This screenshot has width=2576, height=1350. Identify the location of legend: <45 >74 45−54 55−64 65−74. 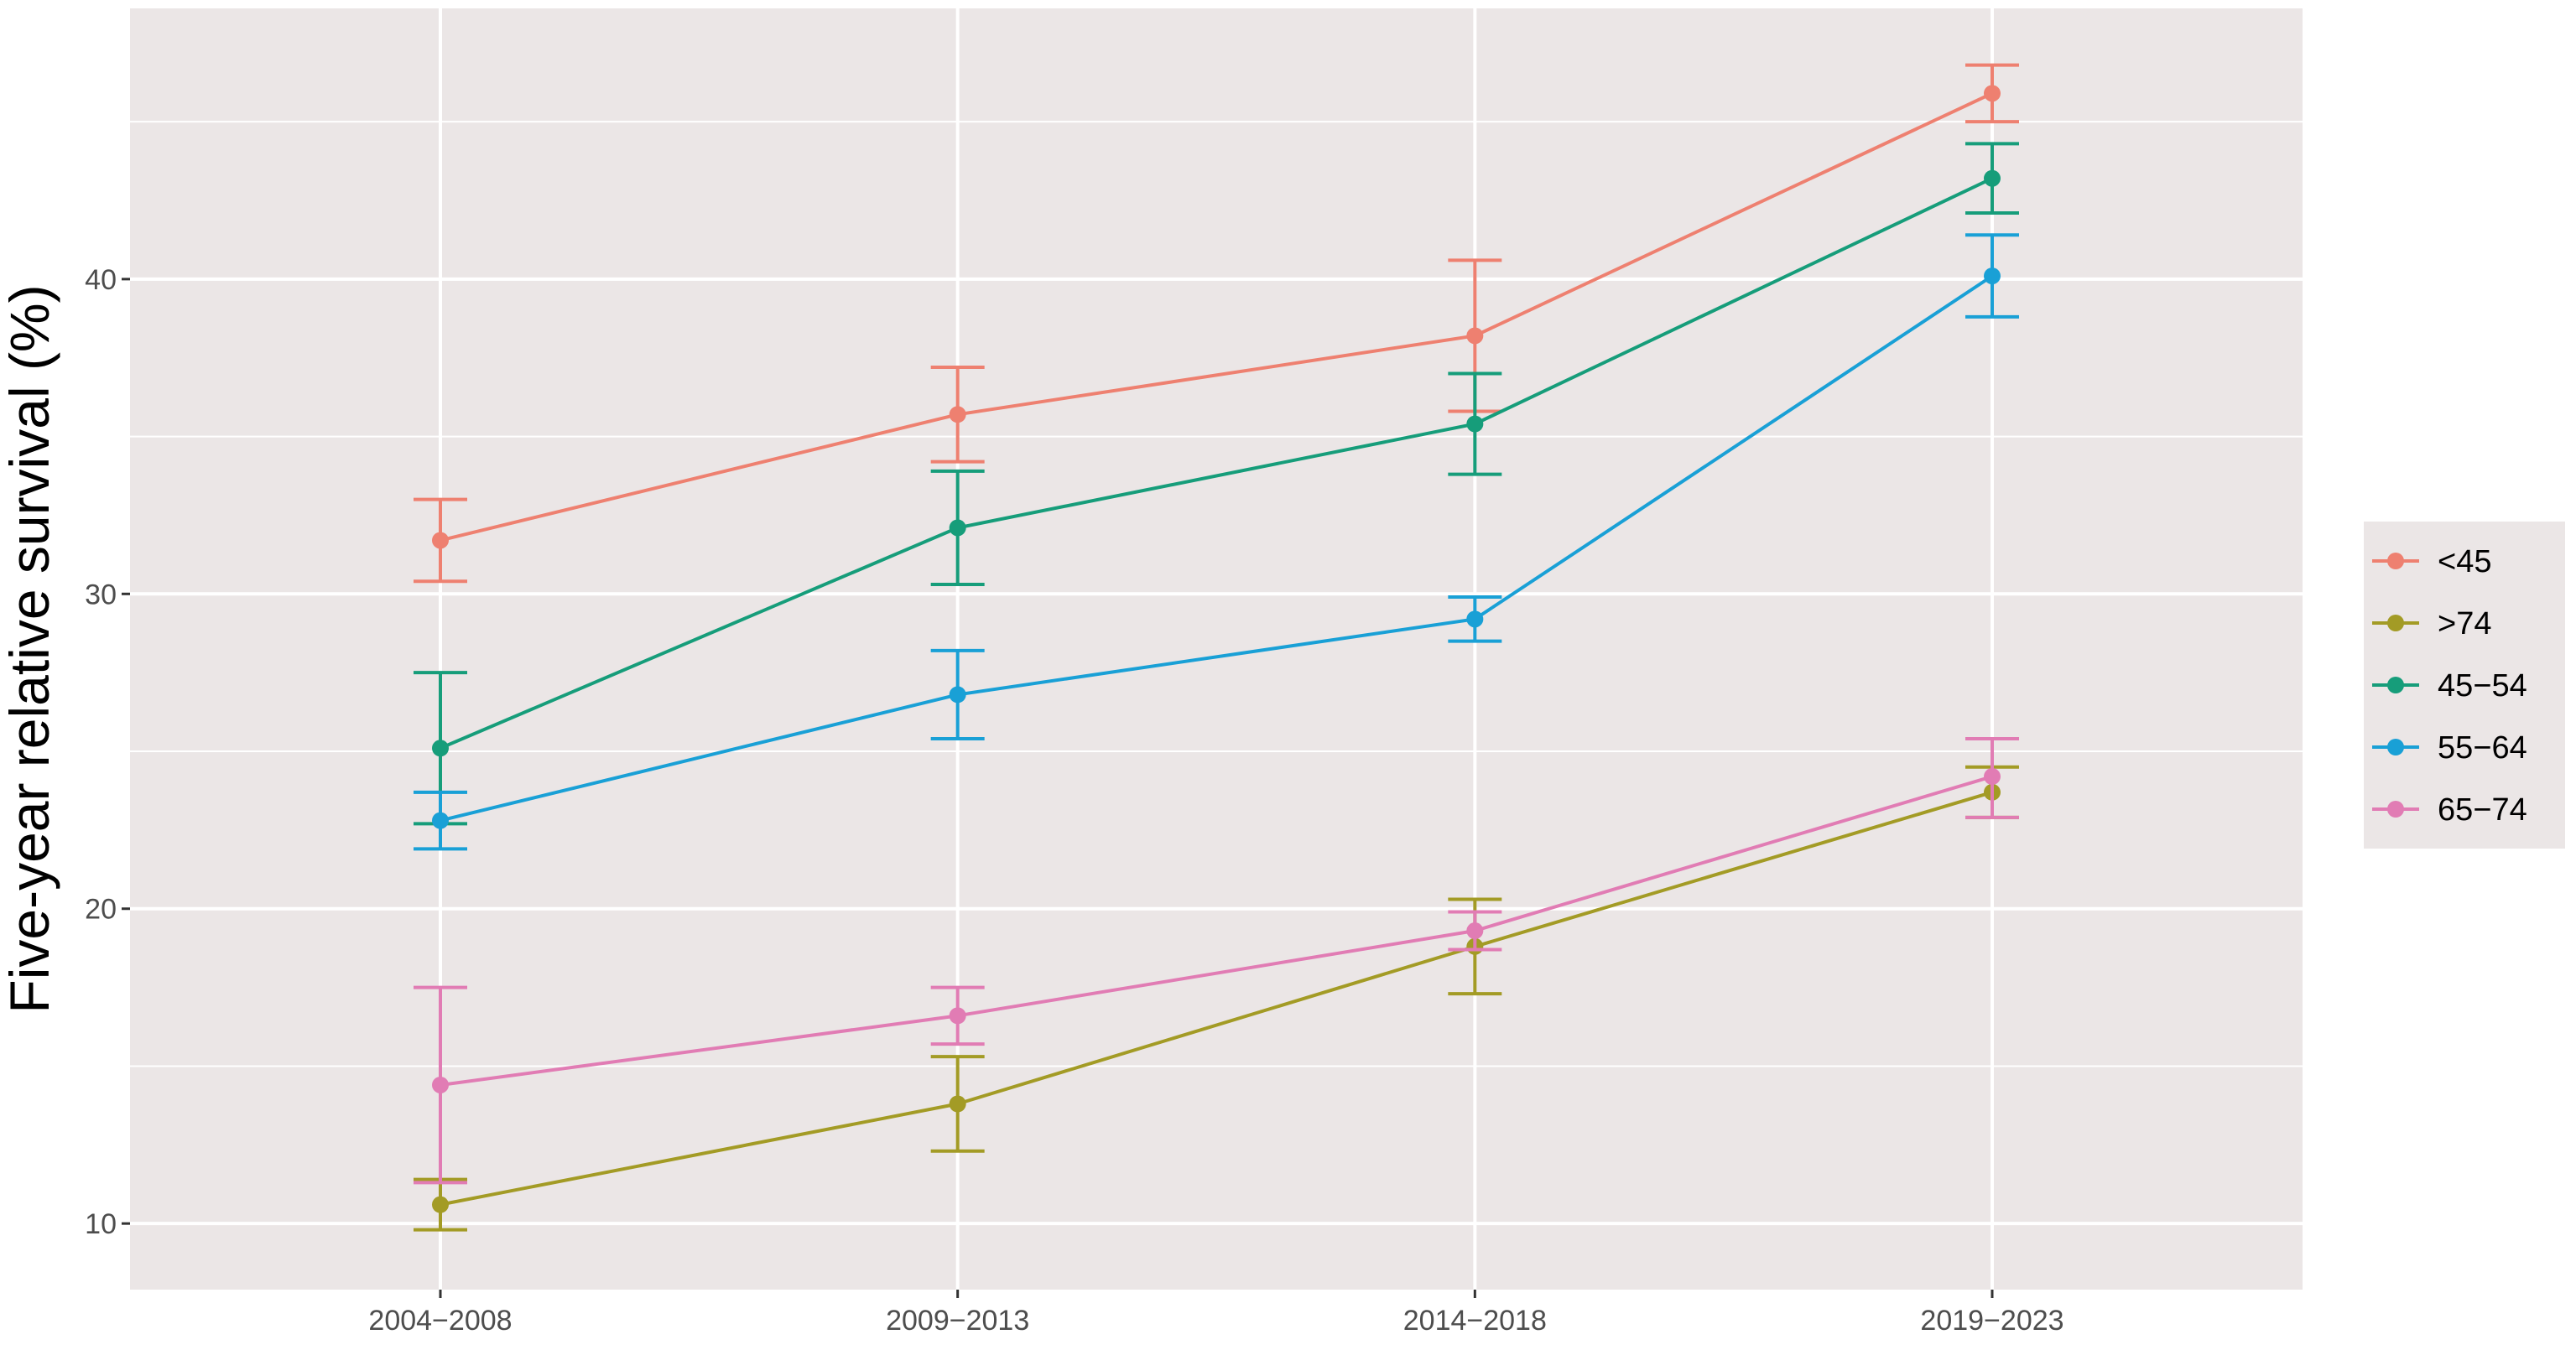
(2464, 685).